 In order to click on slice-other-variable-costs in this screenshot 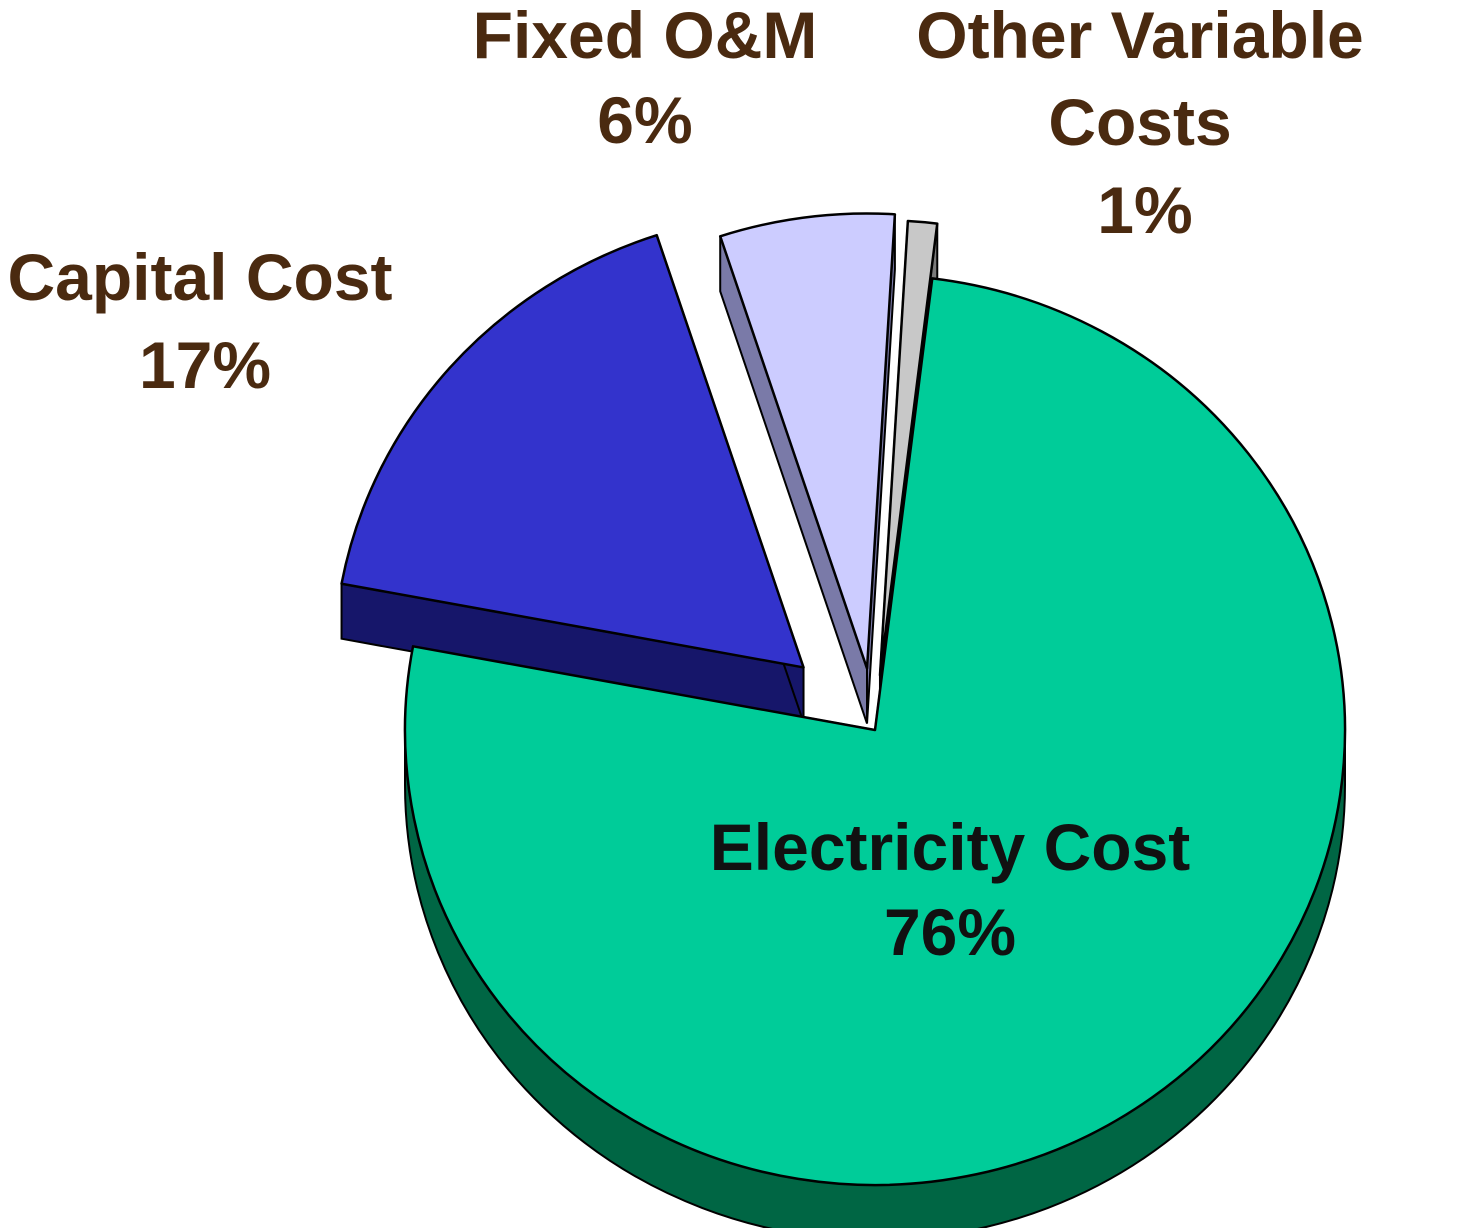, I will do `click(908, 448)`.